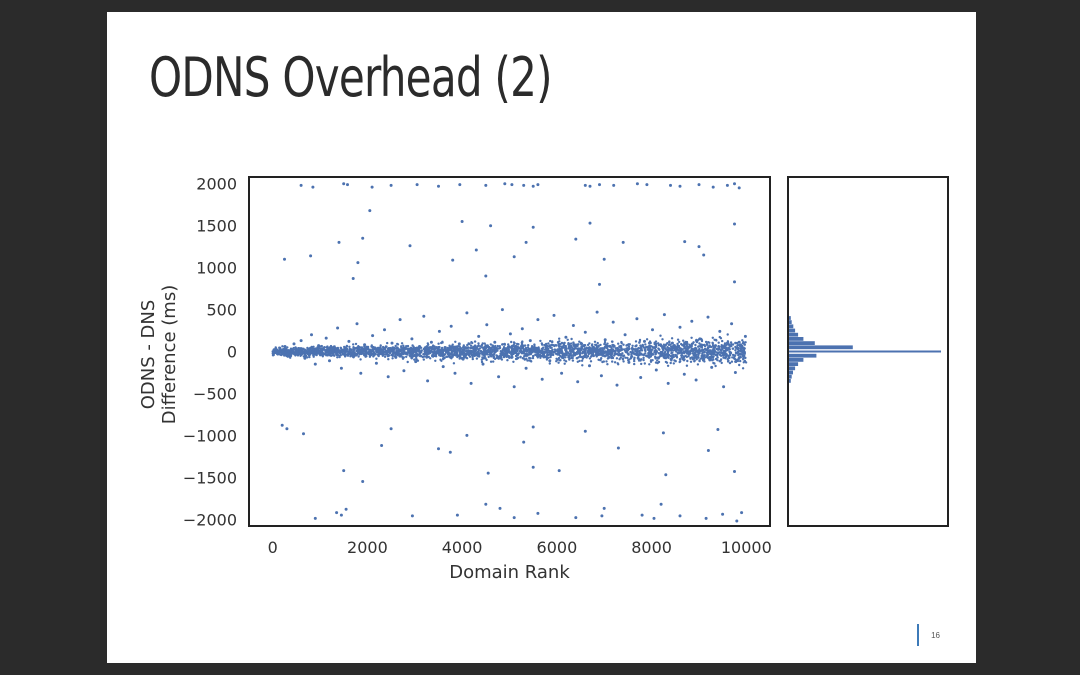 This screenshot has height=675, width=1080. I want to click on x-tick-label: 8000, so click(651, 547).